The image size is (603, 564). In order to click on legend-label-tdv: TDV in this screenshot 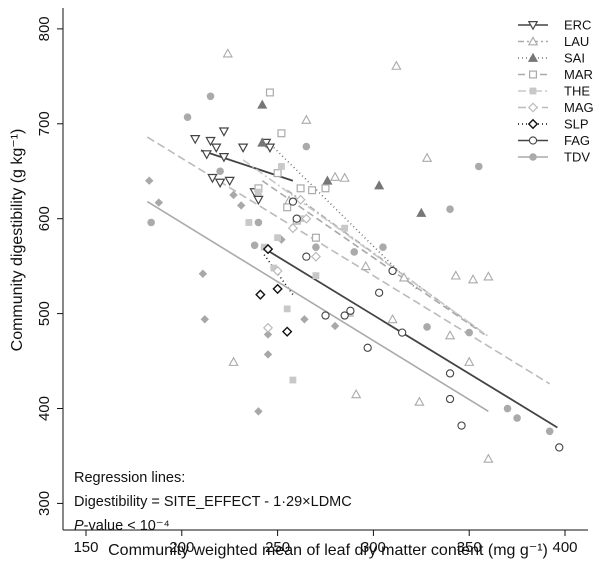, I will do `click(577, 157)`.